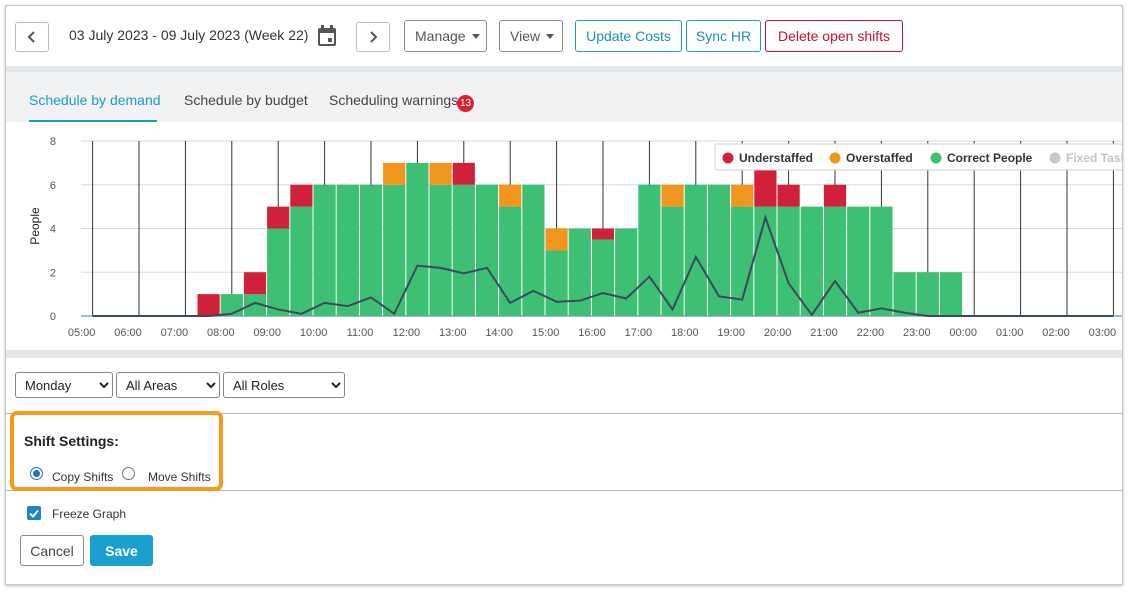 The image size is (1132, 594). What do you see at coordinates (246, 100) in the screenshot?
I see `tab-schedule-by-budget: Schedule by budget` at bounding box center [246, 100].